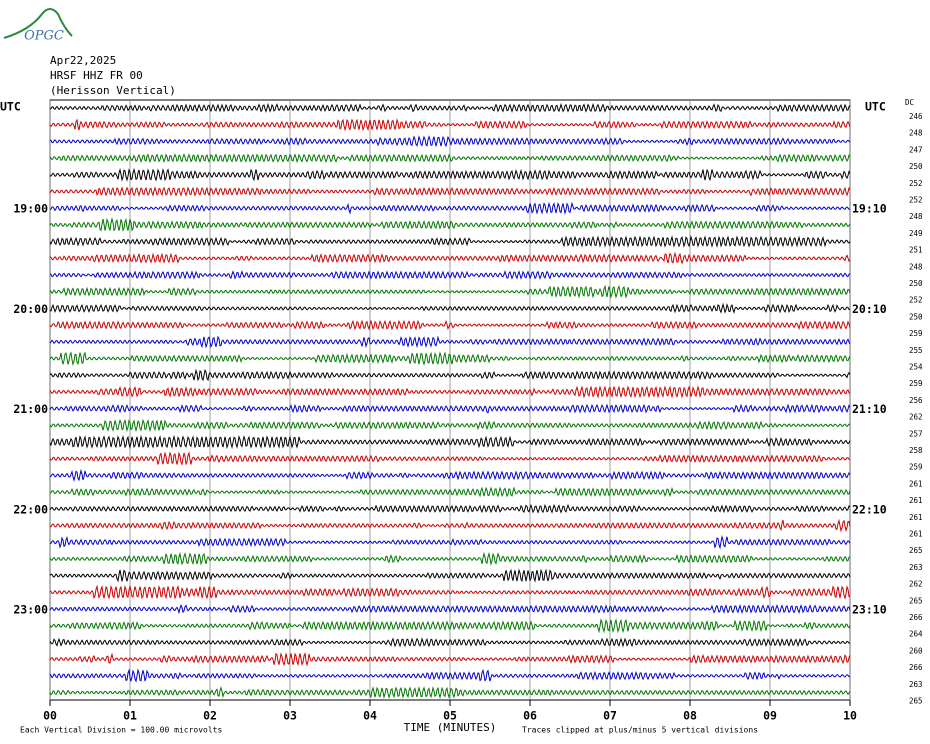 The width and height of the screenshot is (930, 744). Describe the element at coordinates (450, 716) in the screenshot. I see `x-tick-label: 05` at that location.